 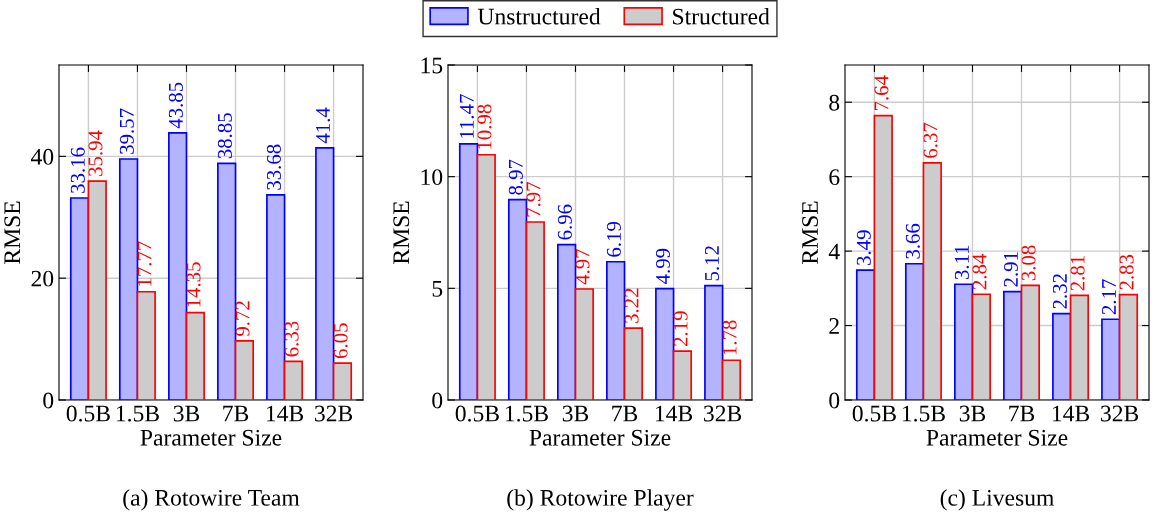 What do you see at coordinates (712, 263) in the screenshot?
I see `data-label: 5.12` at bounding box center [712, 263].